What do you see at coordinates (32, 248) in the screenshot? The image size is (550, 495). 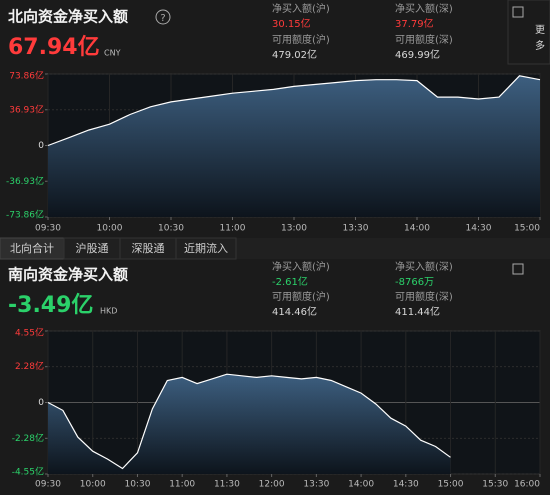 I see `tab: 北向合计` at bounding box center [32, 248].